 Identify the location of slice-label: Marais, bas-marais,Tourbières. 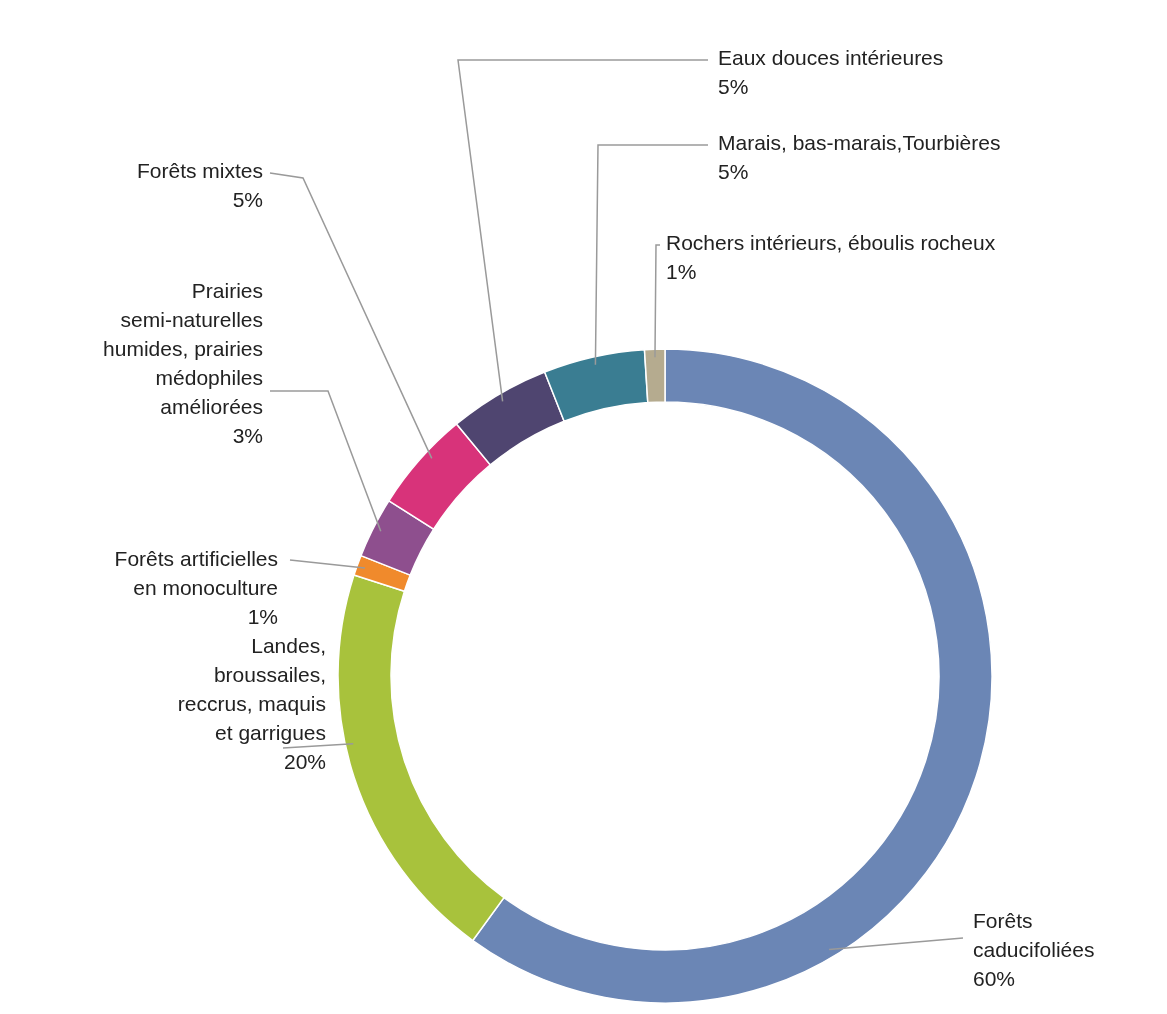
(859, 142).